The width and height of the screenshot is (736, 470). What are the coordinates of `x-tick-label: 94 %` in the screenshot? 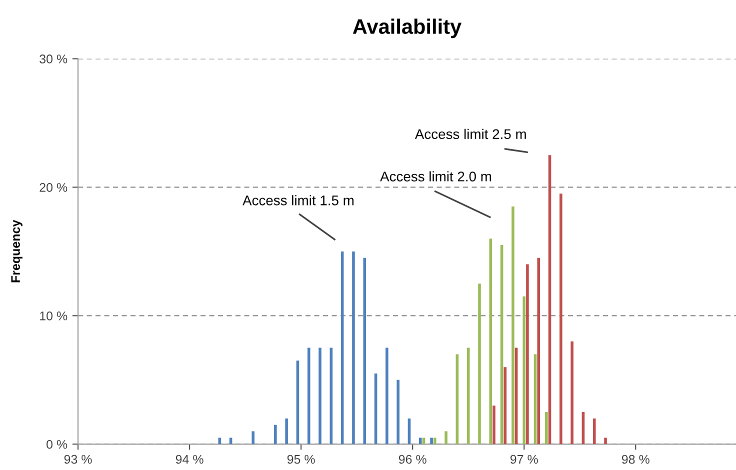 It's located at (190, 459).